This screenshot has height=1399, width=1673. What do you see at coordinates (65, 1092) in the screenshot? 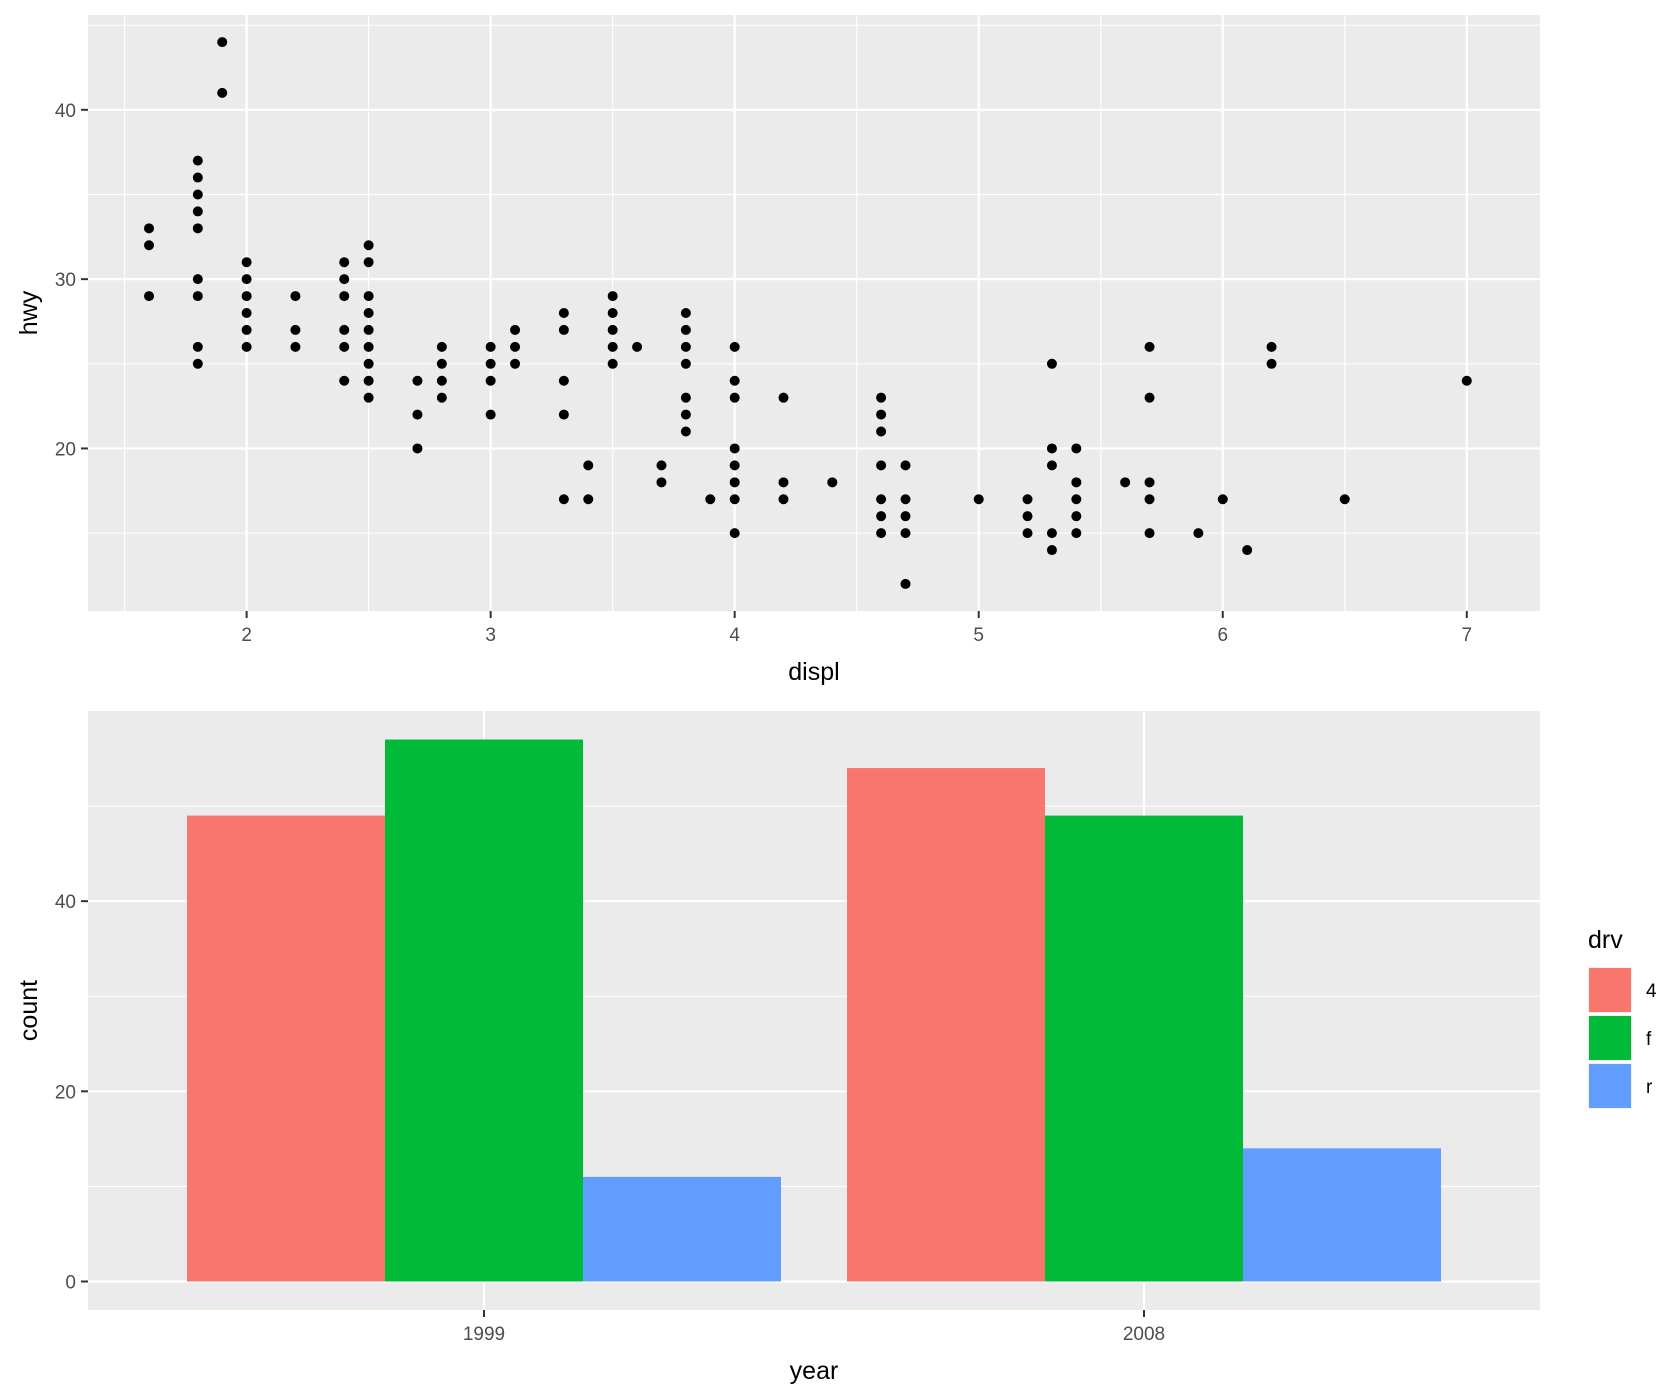
I see `bar-y-tick-label: 20` at bounding box center [65, 1092].